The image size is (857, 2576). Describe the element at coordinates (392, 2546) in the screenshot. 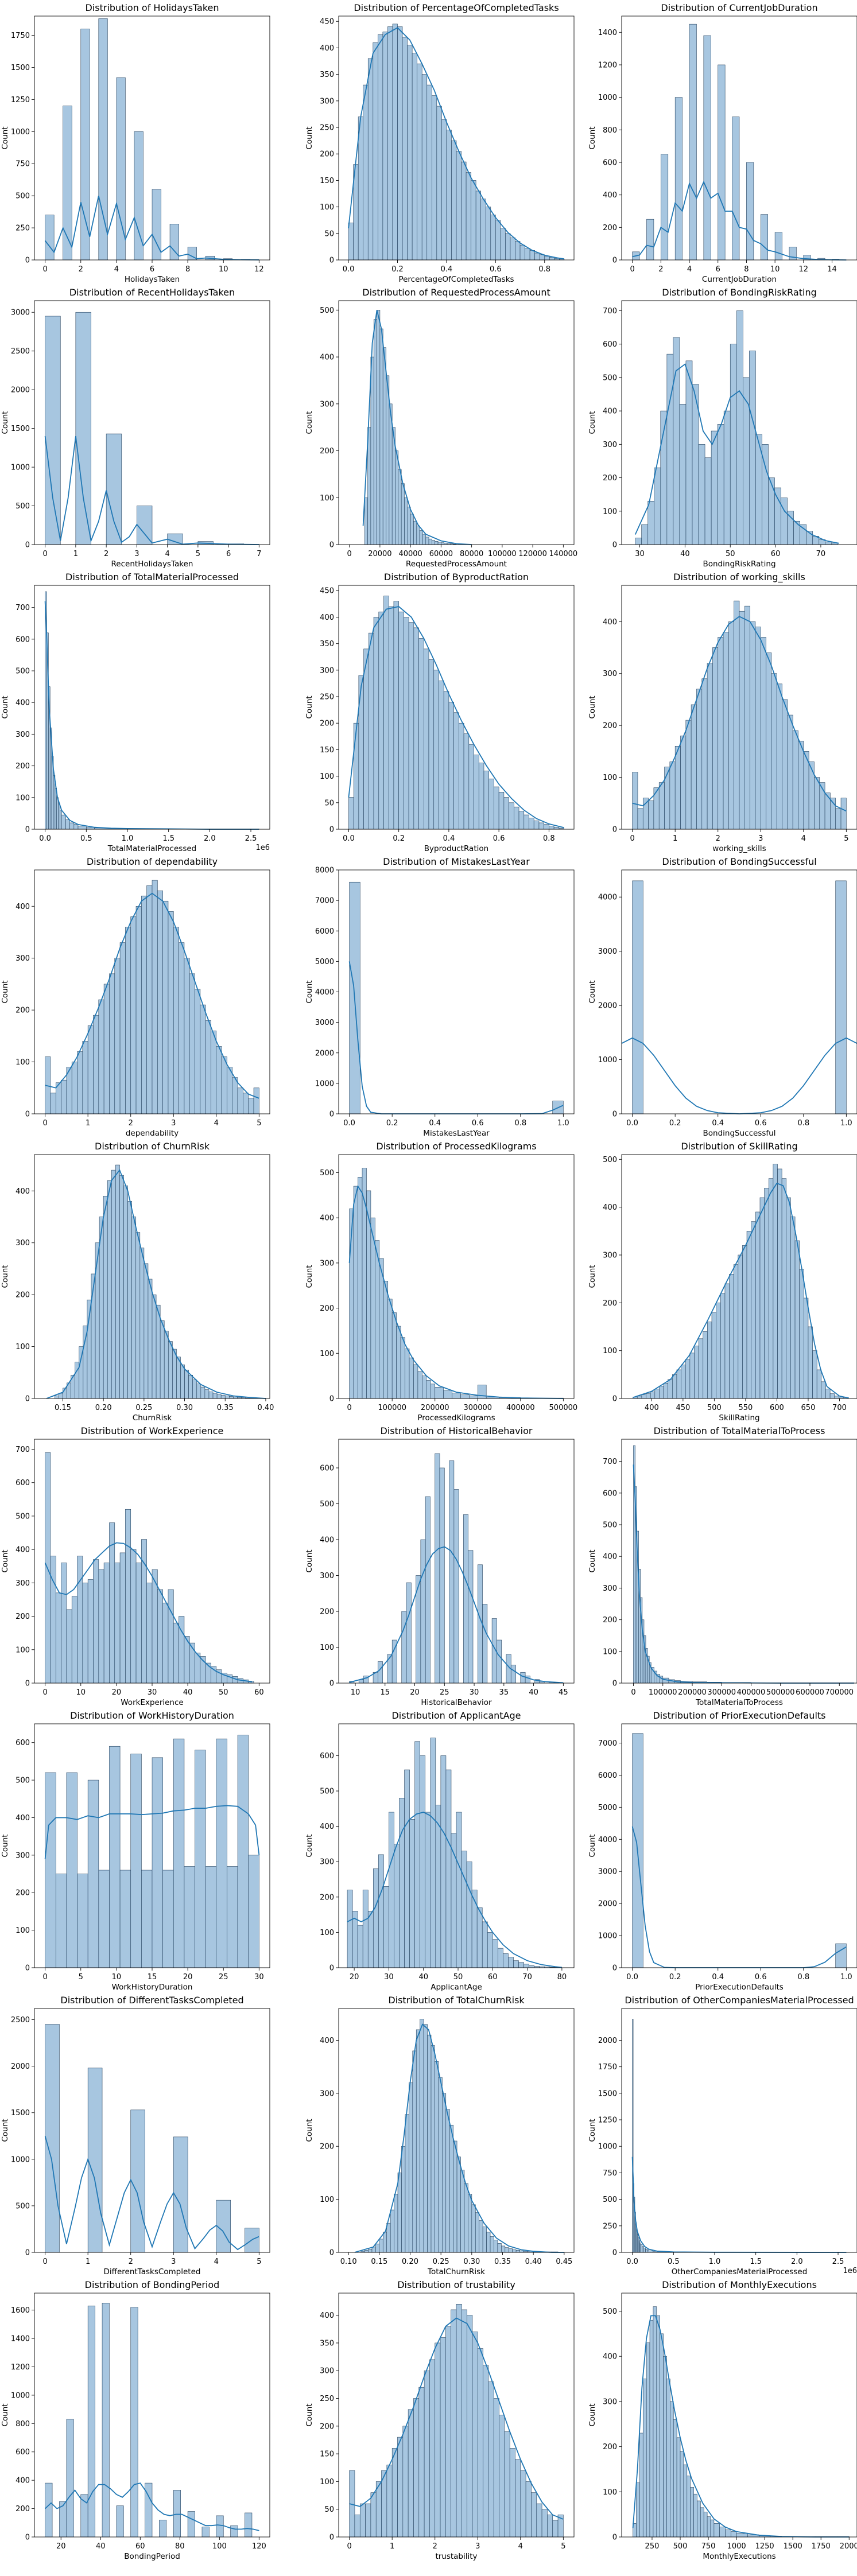

I see `x-tick-label: 1` at that location.